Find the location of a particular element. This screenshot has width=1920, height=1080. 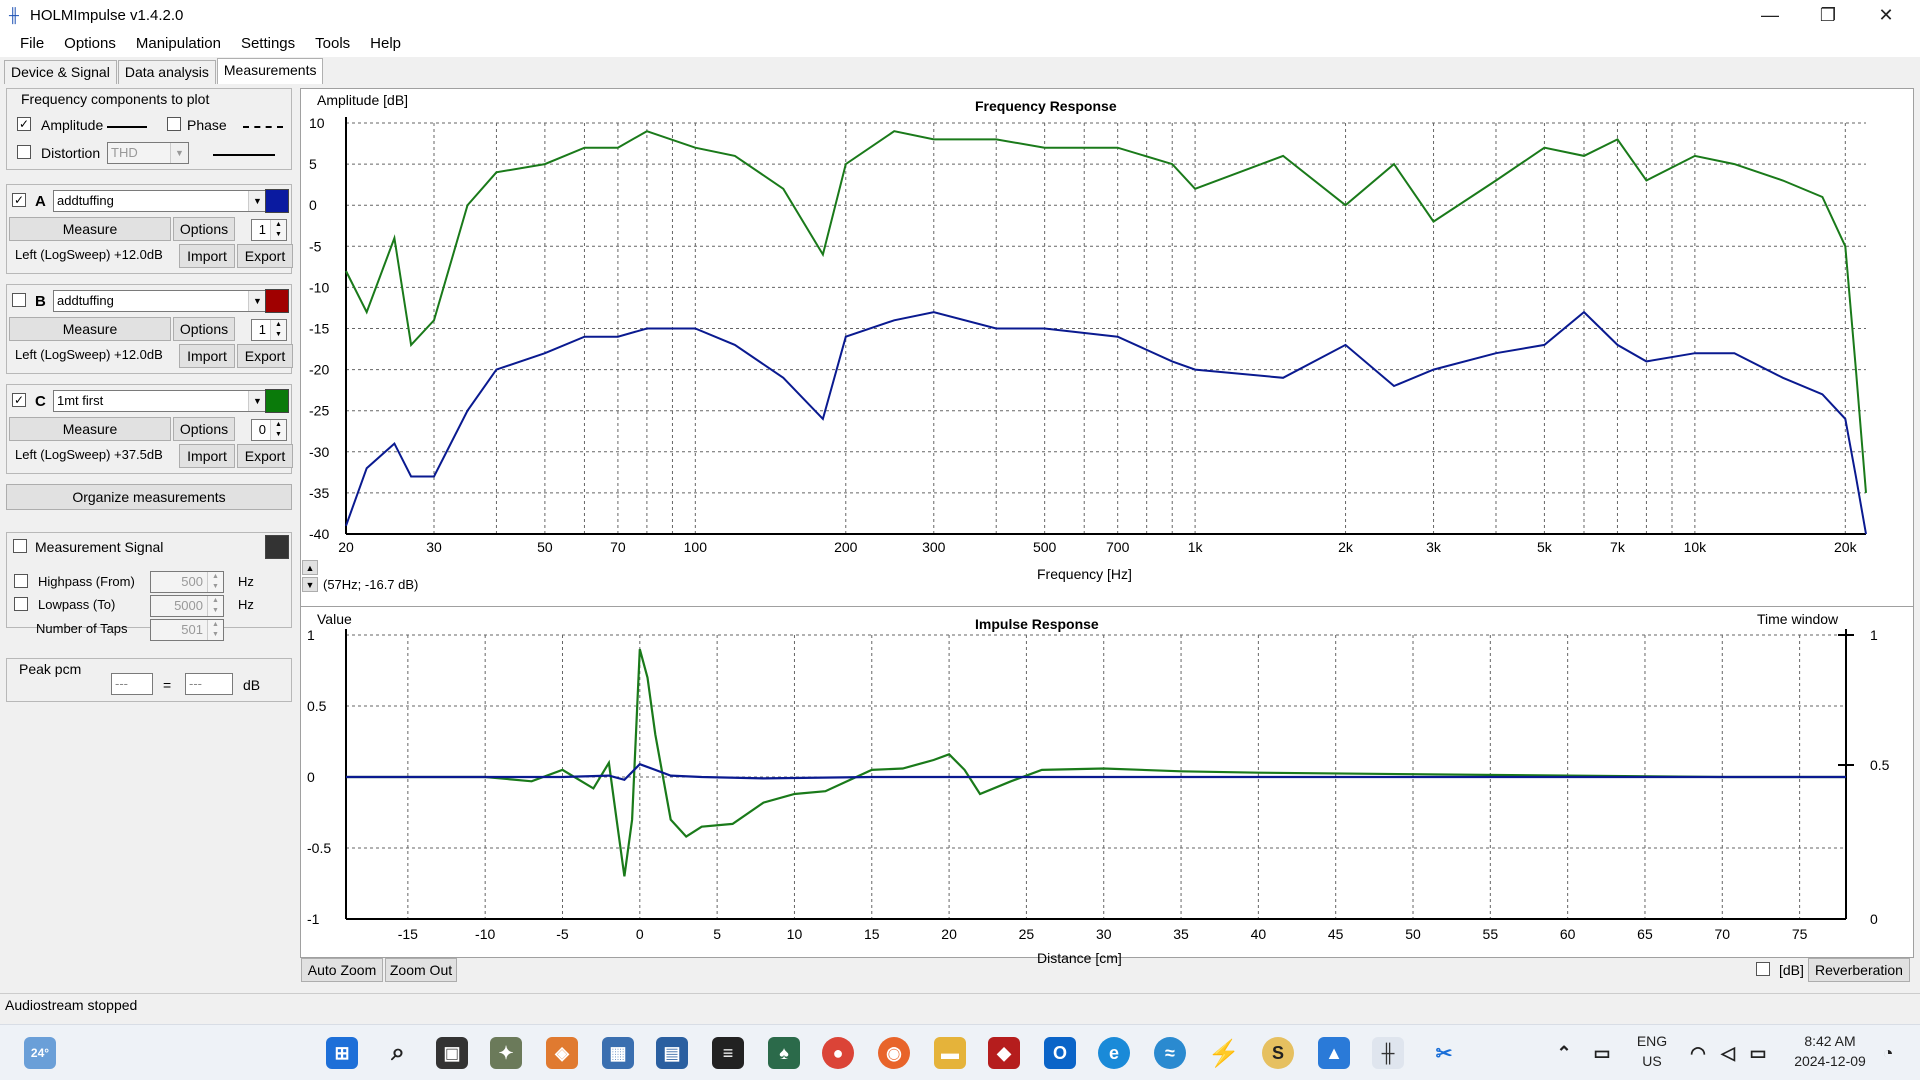

keyboard-icon: ▭ is located at coordinates (1602, 1052).